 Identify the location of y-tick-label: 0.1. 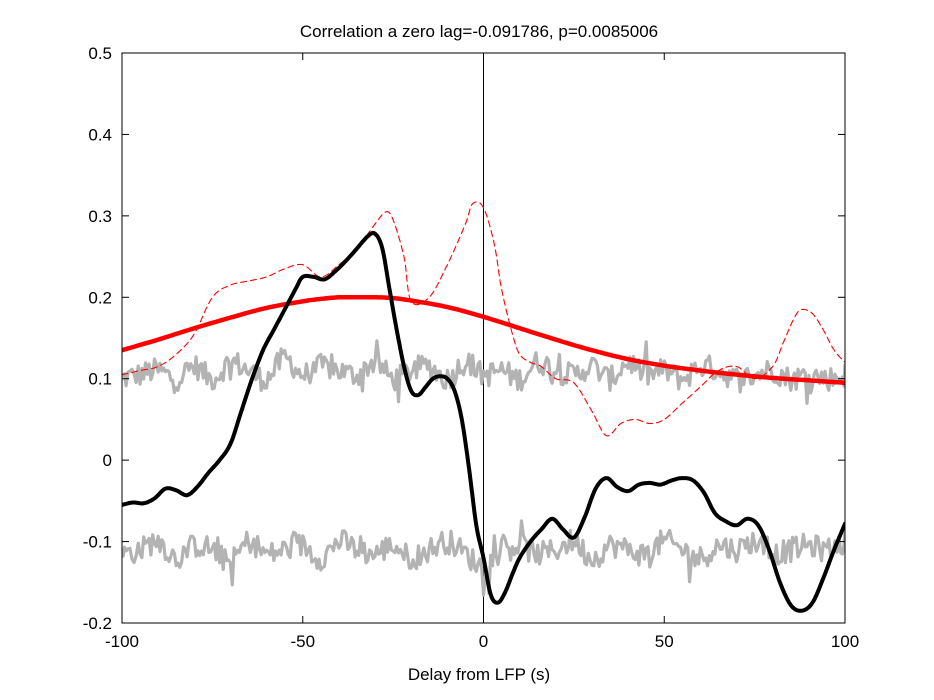
(100, 379).